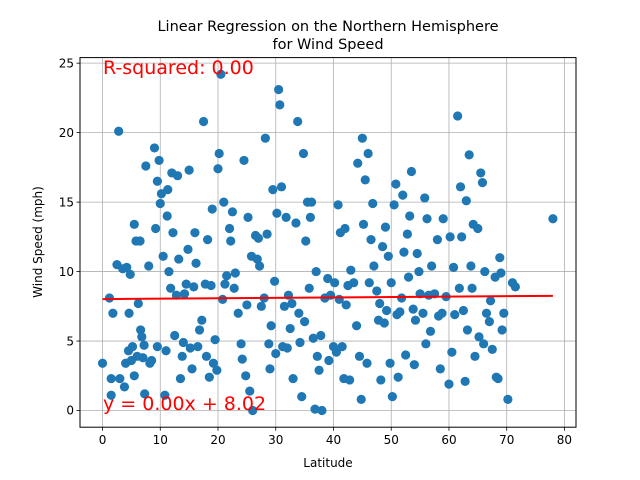 The width and height of the screenshot is (640, 480). I want to click on y-tick-label: 20, so click(66, 133).